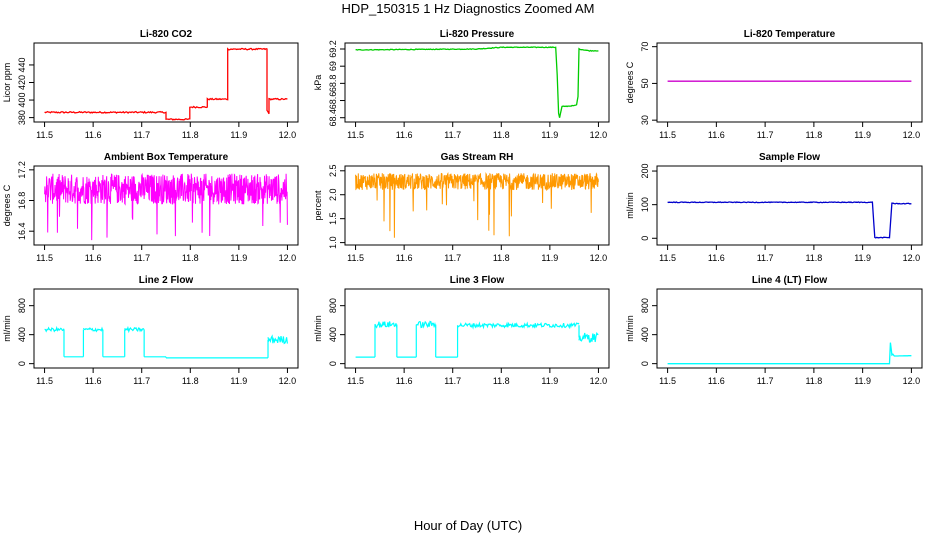 This screenshot has height=540, width=936. What do you see at coordinates (238, 381) in the screenshot?
I see `panel-6-x-tick-label-4: 11.9` at bounding box center [238, 381].